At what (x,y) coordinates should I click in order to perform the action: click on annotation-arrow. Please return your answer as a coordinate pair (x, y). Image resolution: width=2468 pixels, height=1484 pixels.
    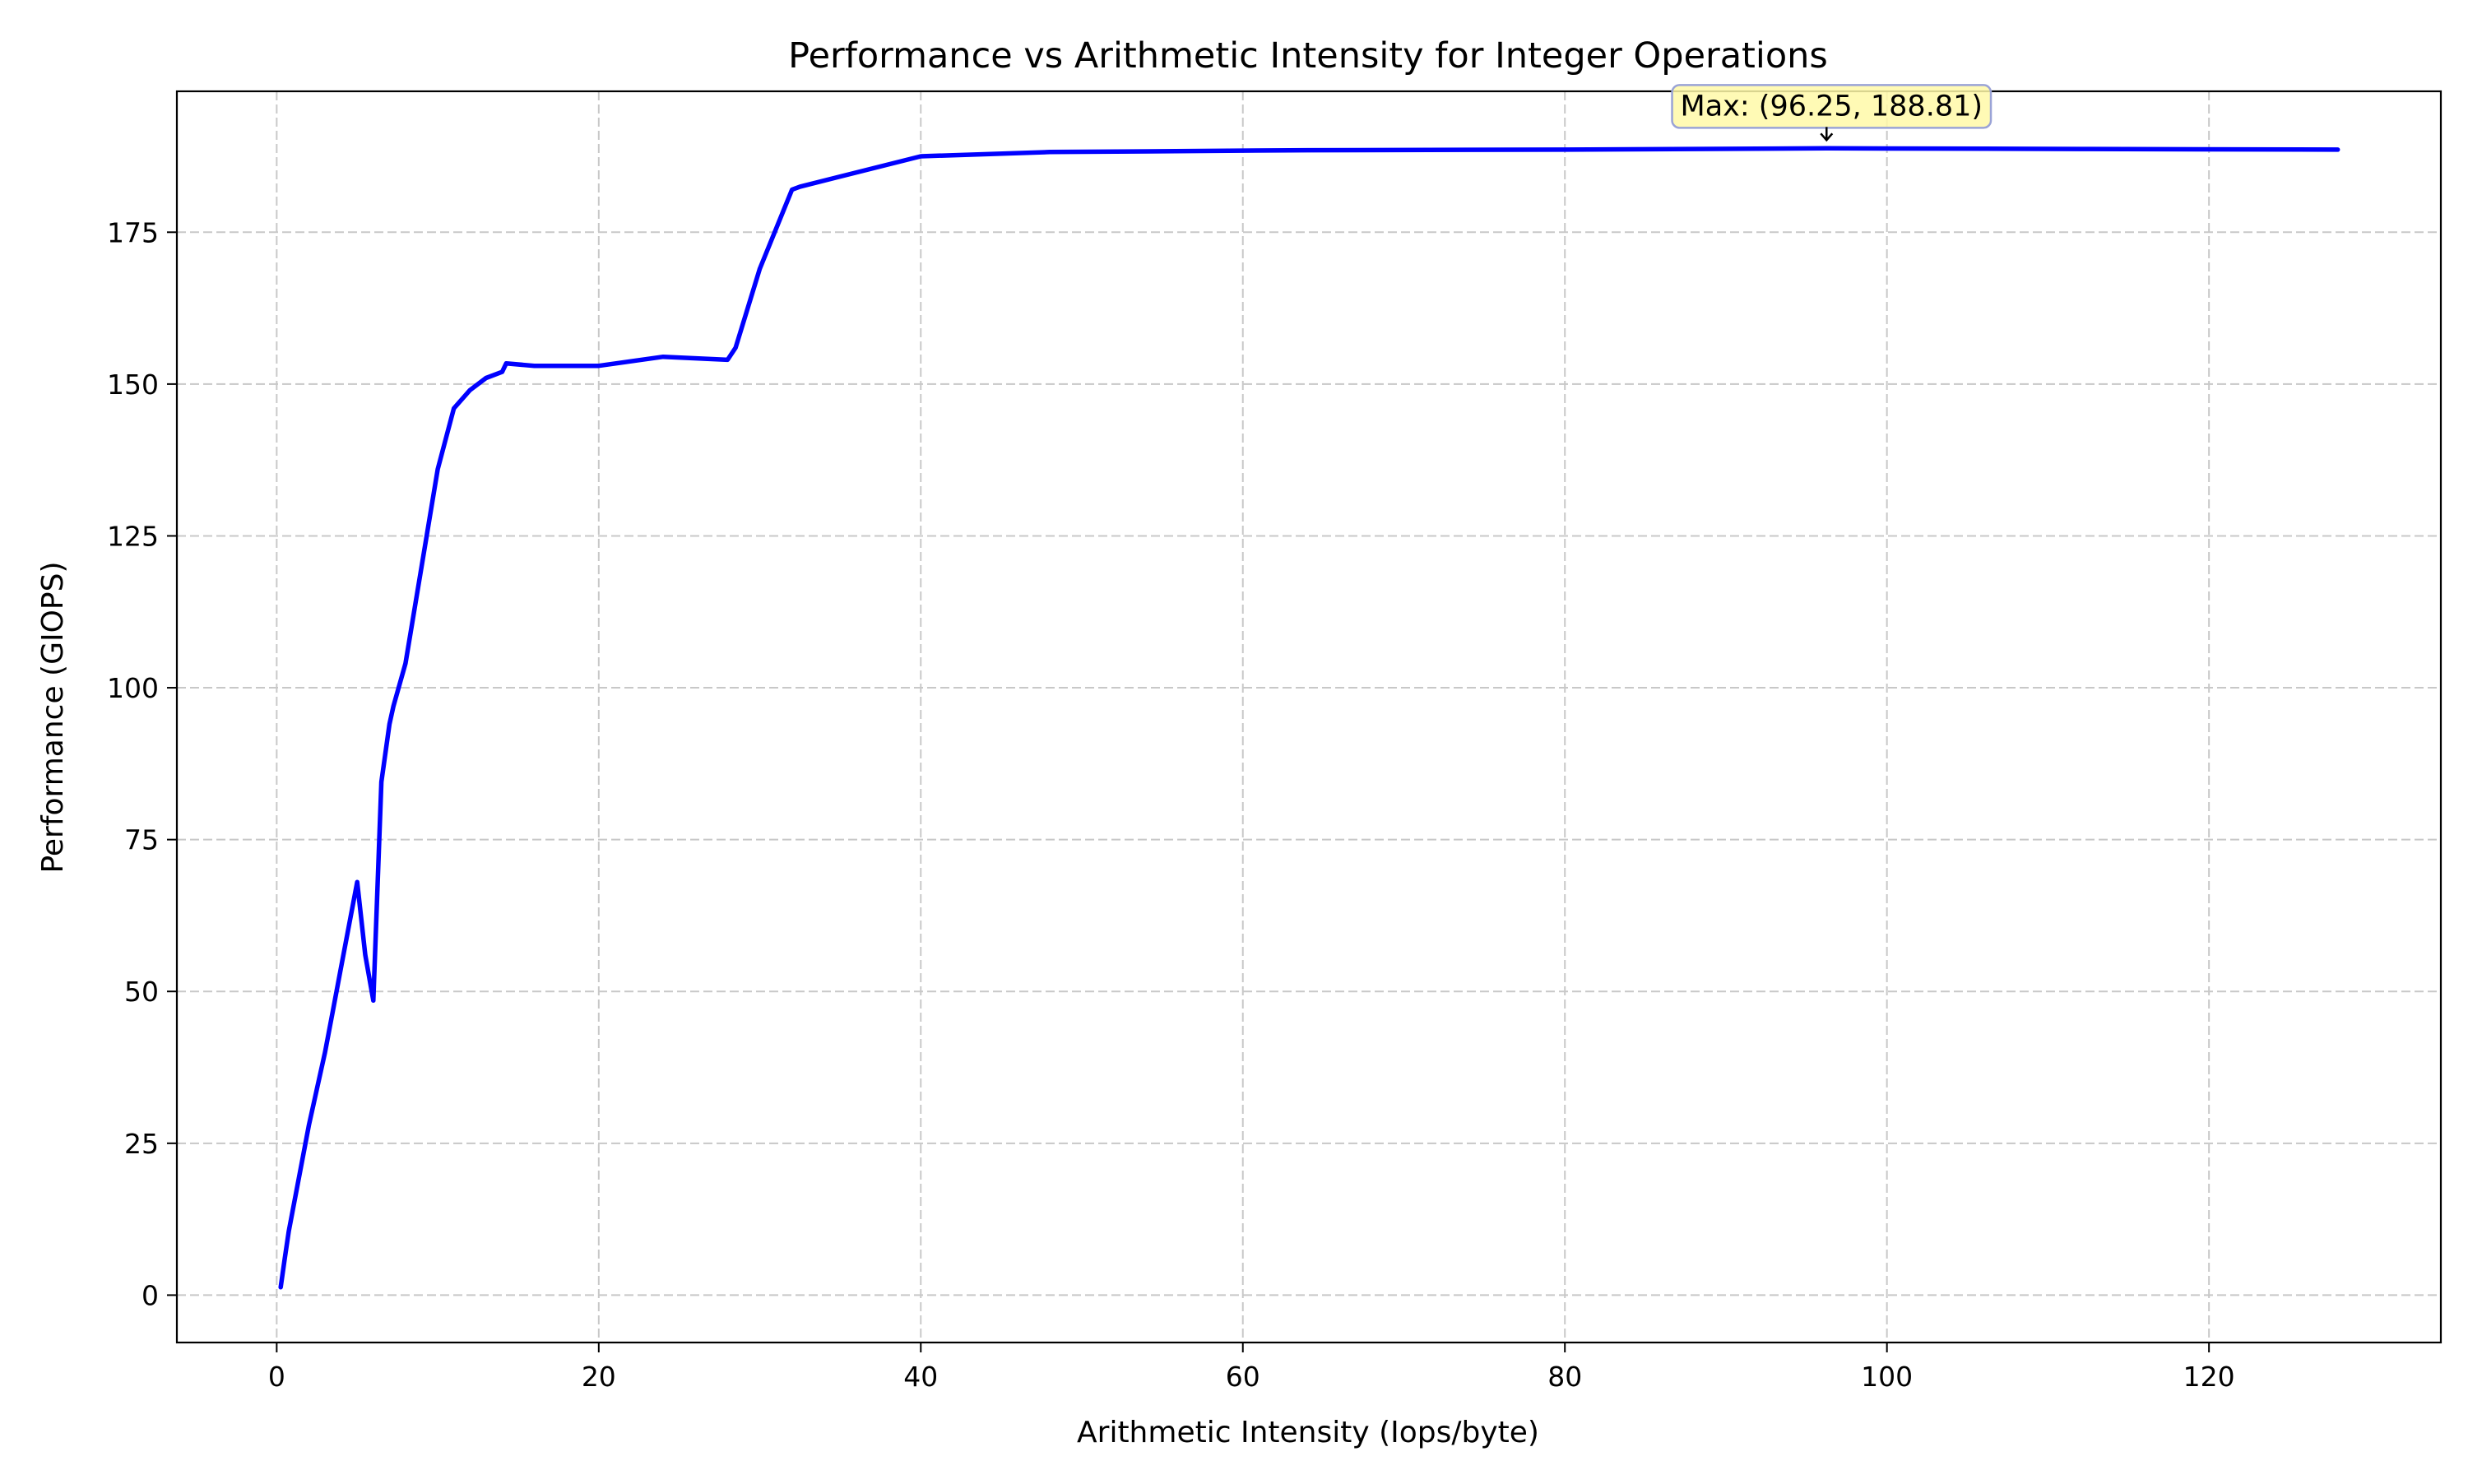
    Looking at the image, I should click on (1827, 134).